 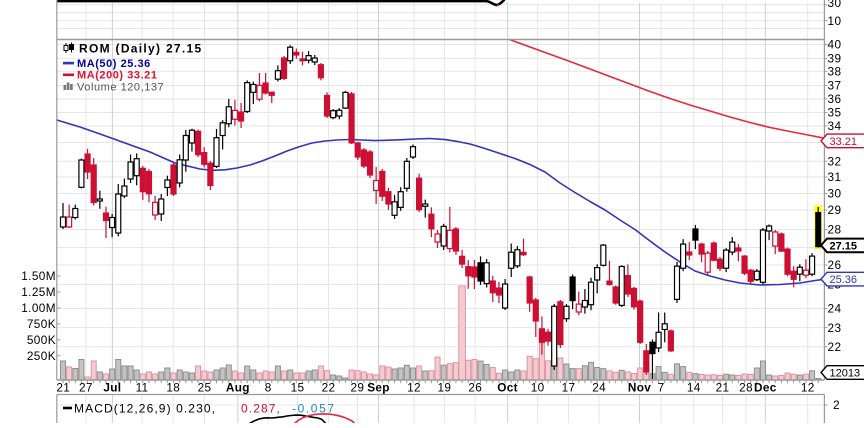 What do you see at coordinates (112, 387) in the screenshot?
I see `svg-text: Jul` at bounding box center [112, 387].